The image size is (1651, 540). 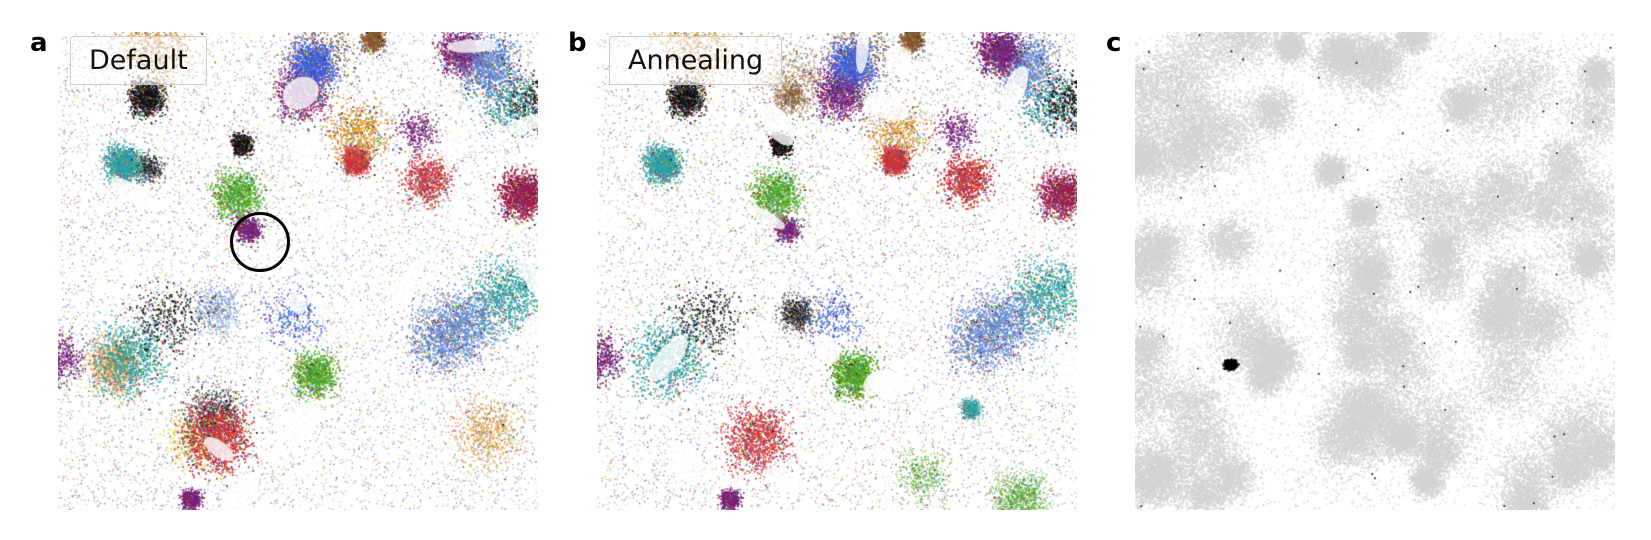 I want to click on panel-a-label: Default, so click(x=138, y=60).